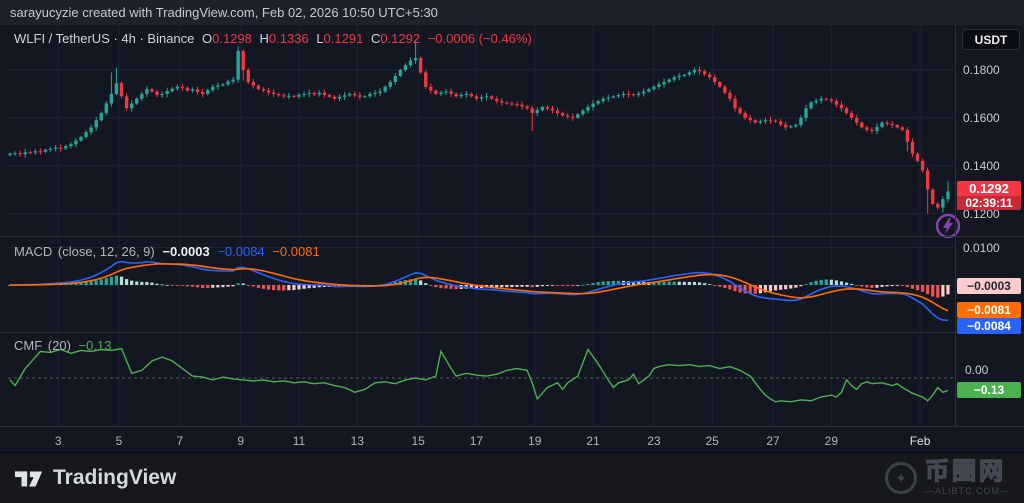 This screenshot has height=503, width=1024. Describe the element at coordinates (375, 38) in the screenshot. I see `close-label: C` at that location.